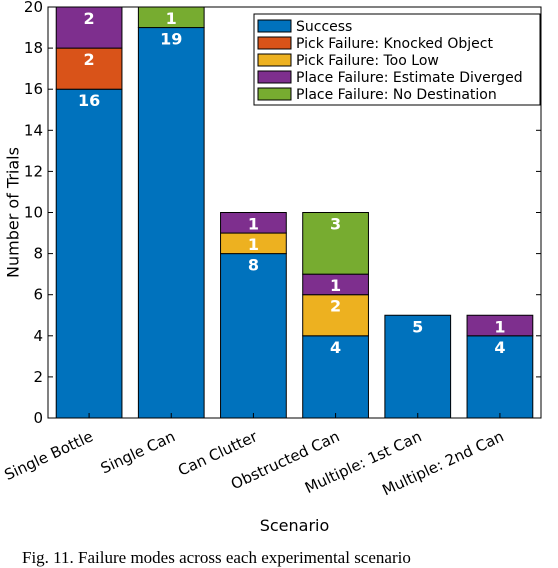 The width and height of the screenshot is (558, 568). I want to click on y-tick-label: 12, so click(33, 171).